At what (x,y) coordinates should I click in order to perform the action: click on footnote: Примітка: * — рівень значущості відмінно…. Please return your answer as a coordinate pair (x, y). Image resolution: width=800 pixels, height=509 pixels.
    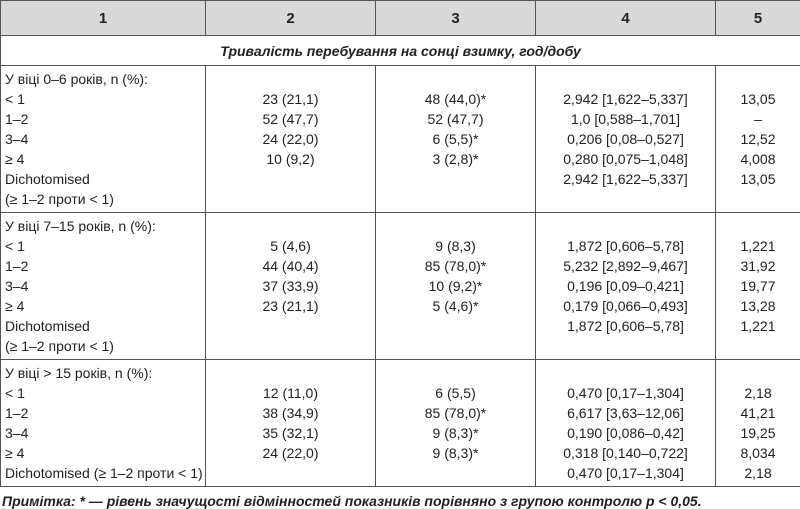
    Looking at the image, I should click on (400, 498).